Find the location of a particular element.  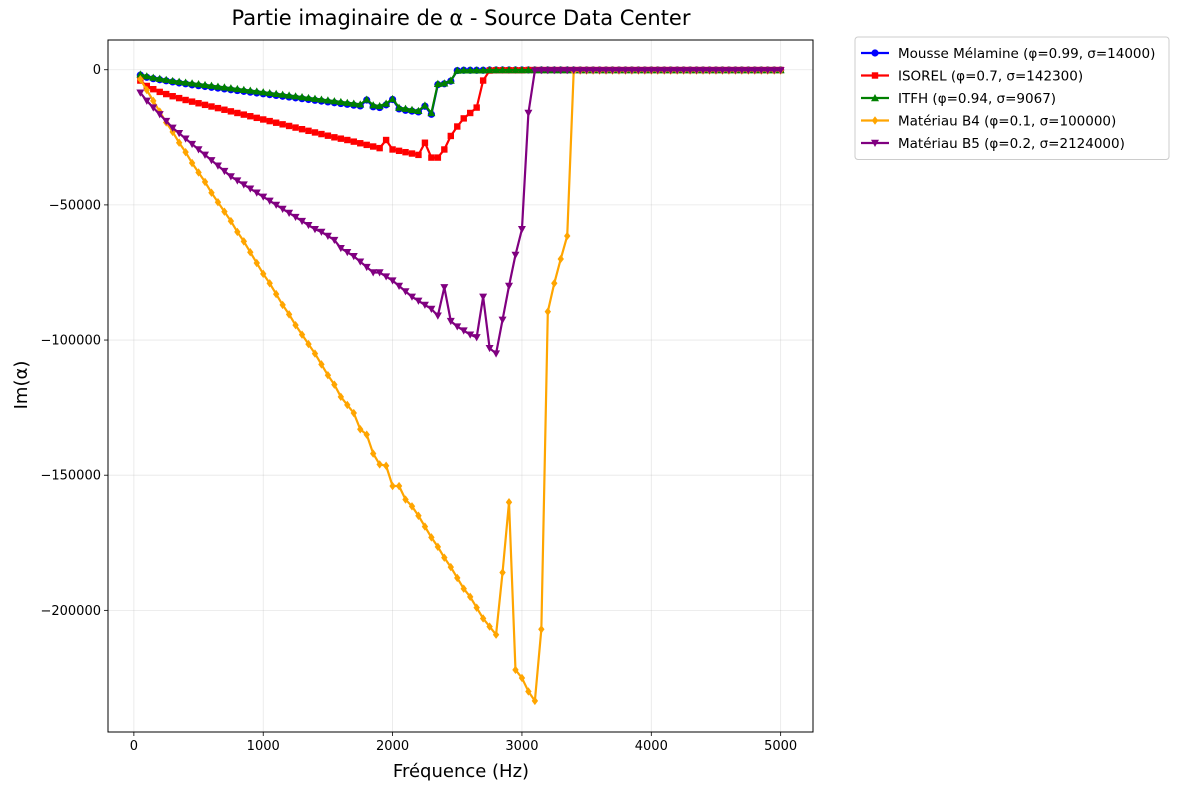

y-tick-label: −50000 is located at coordinates (75, 205).